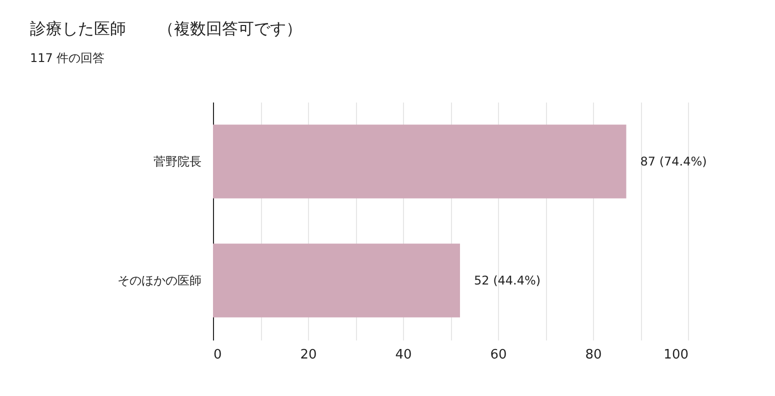  What do you see at coordinates (308, 355) in the screenshot?
I see `x-tick-label: 20` at bounding box center [308, 355].